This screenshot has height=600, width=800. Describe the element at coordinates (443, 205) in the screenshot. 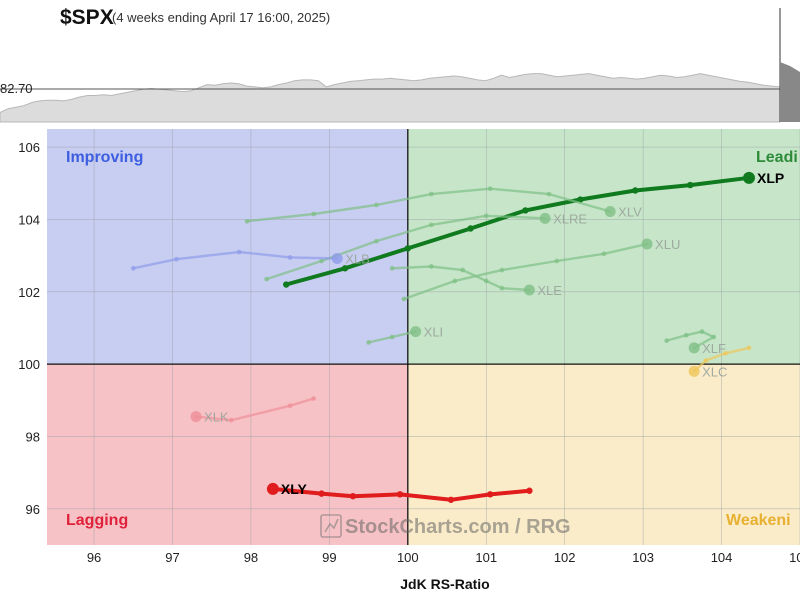

I see `tail-xlv: XLV` at that location.